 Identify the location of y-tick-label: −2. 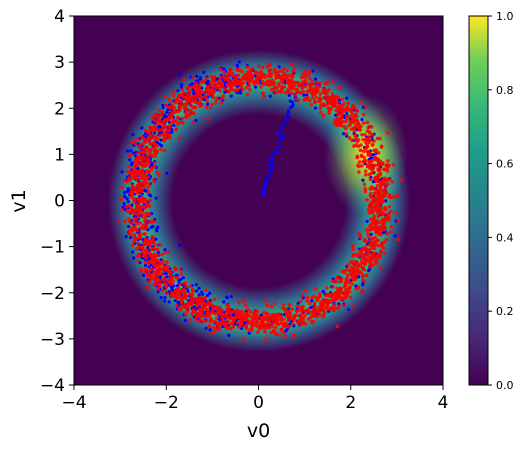
(52, 294).